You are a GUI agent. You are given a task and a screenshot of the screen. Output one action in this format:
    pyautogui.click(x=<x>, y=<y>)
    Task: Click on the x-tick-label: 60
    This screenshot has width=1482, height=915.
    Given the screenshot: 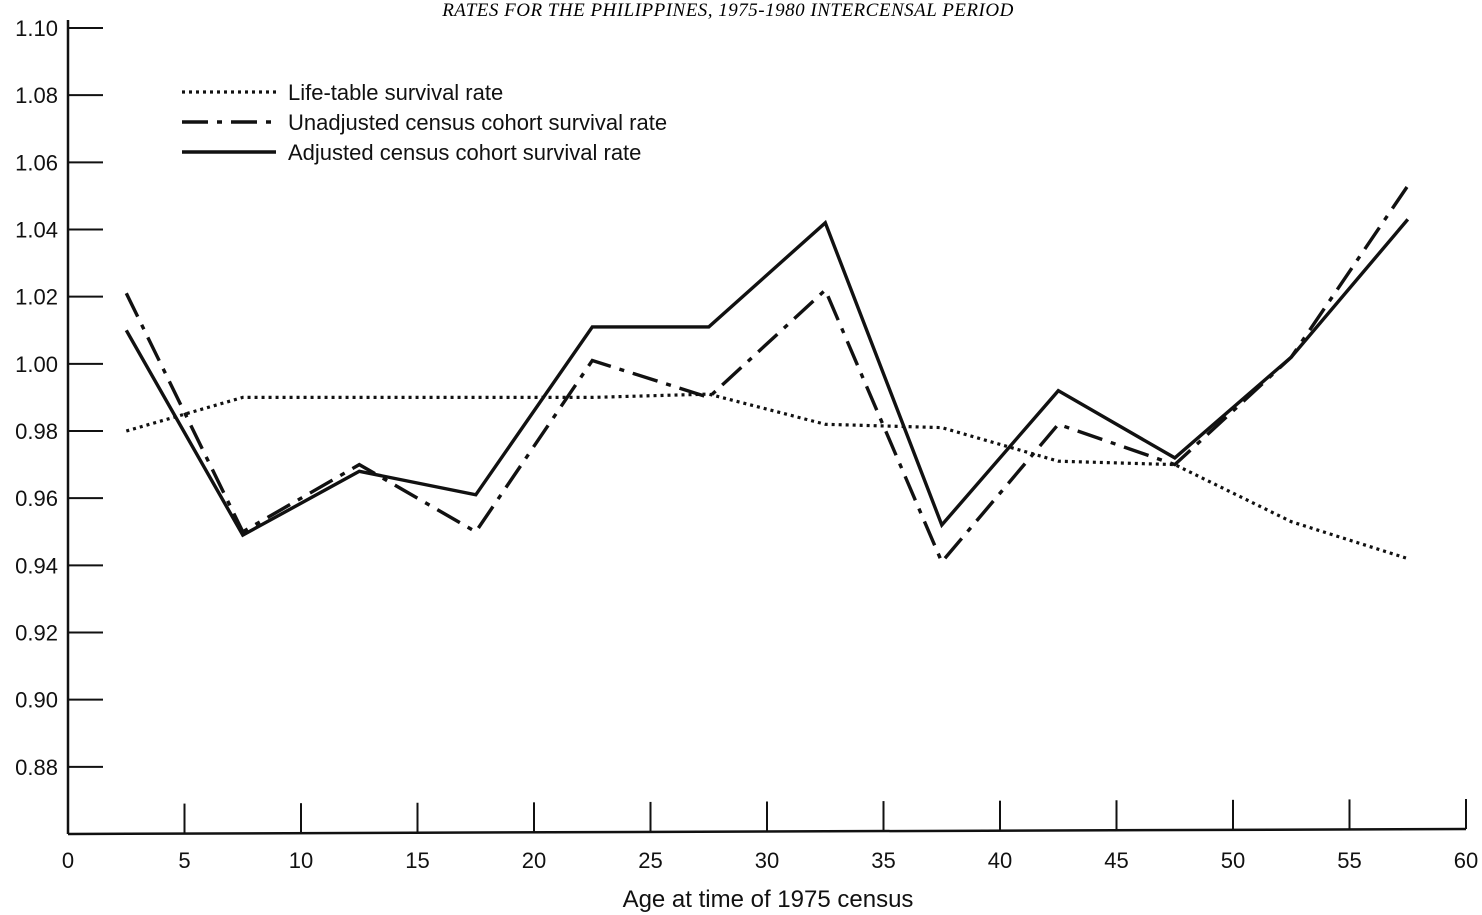 What is the action you would take?
    pyautogui.click(x=1466, y=860)
    